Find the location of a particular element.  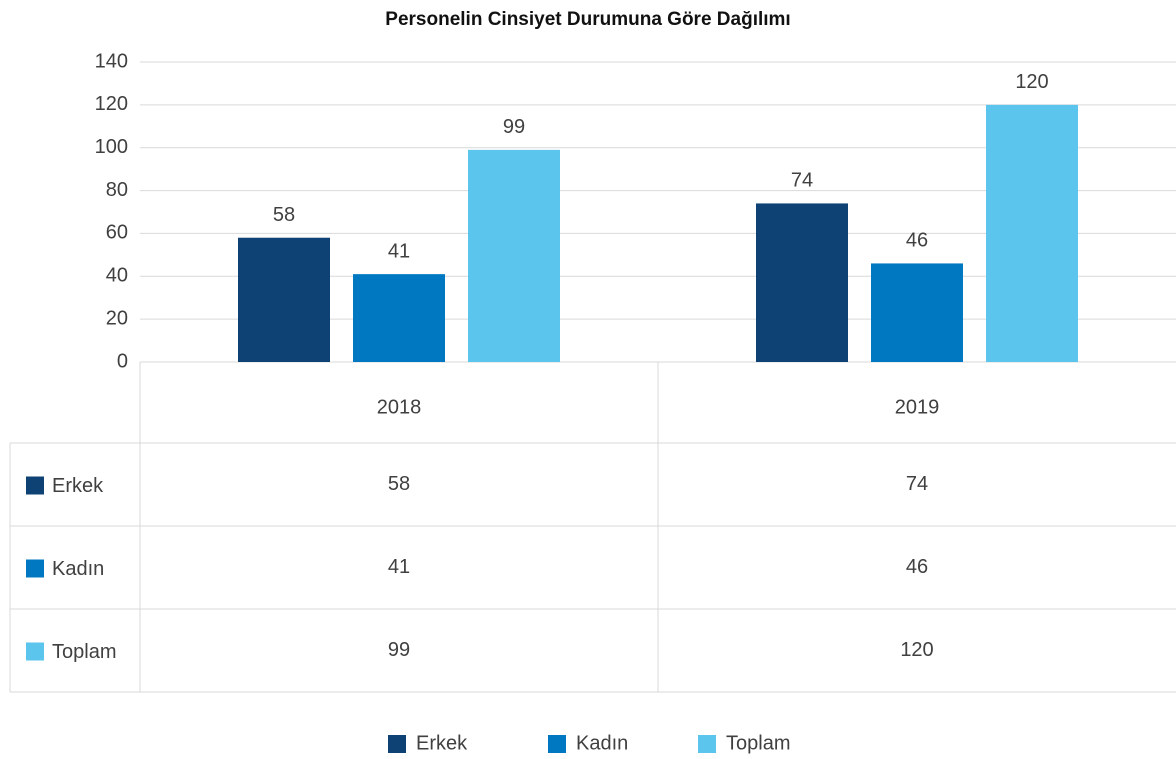

table-cell: 99 is located at coordinates (399, 650).